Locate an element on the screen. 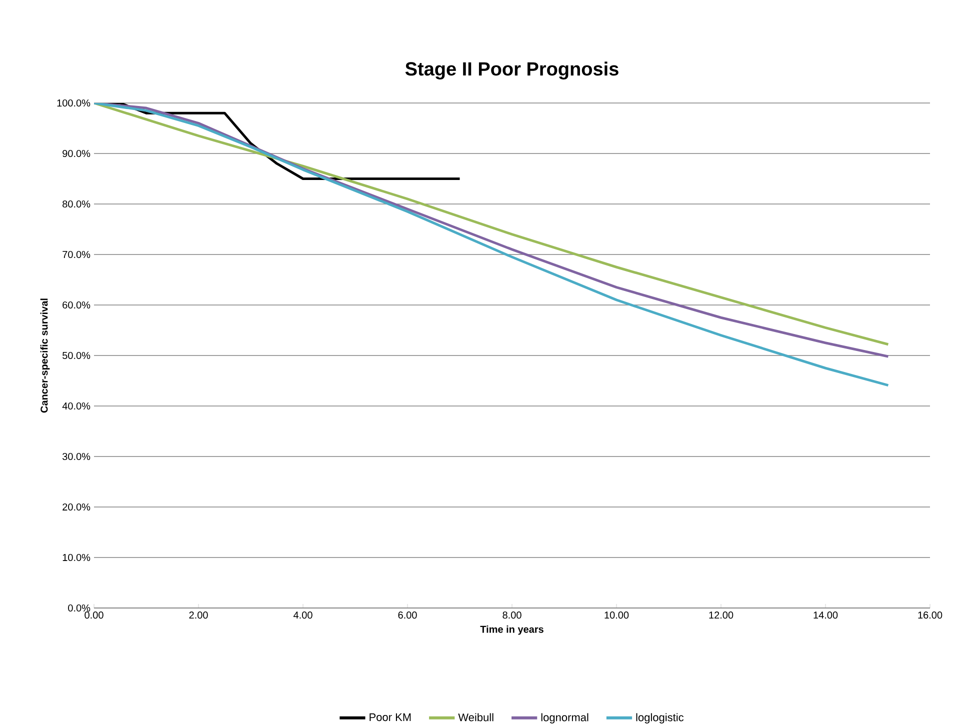  x-tick-label: 16.00 is located at coordinates (930, 615).